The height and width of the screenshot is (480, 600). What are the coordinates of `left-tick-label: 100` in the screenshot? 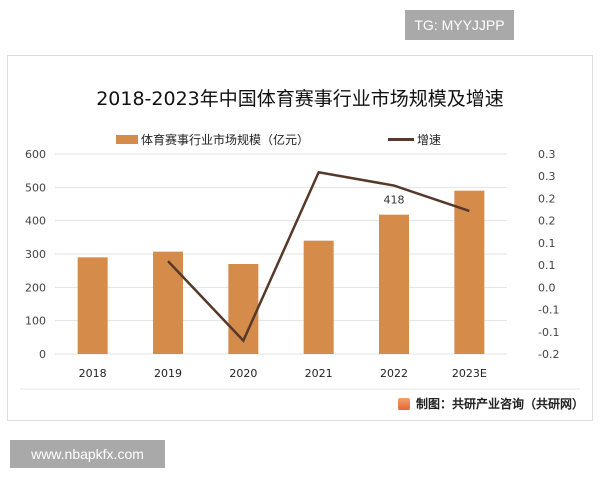 It's located at (35, 321).